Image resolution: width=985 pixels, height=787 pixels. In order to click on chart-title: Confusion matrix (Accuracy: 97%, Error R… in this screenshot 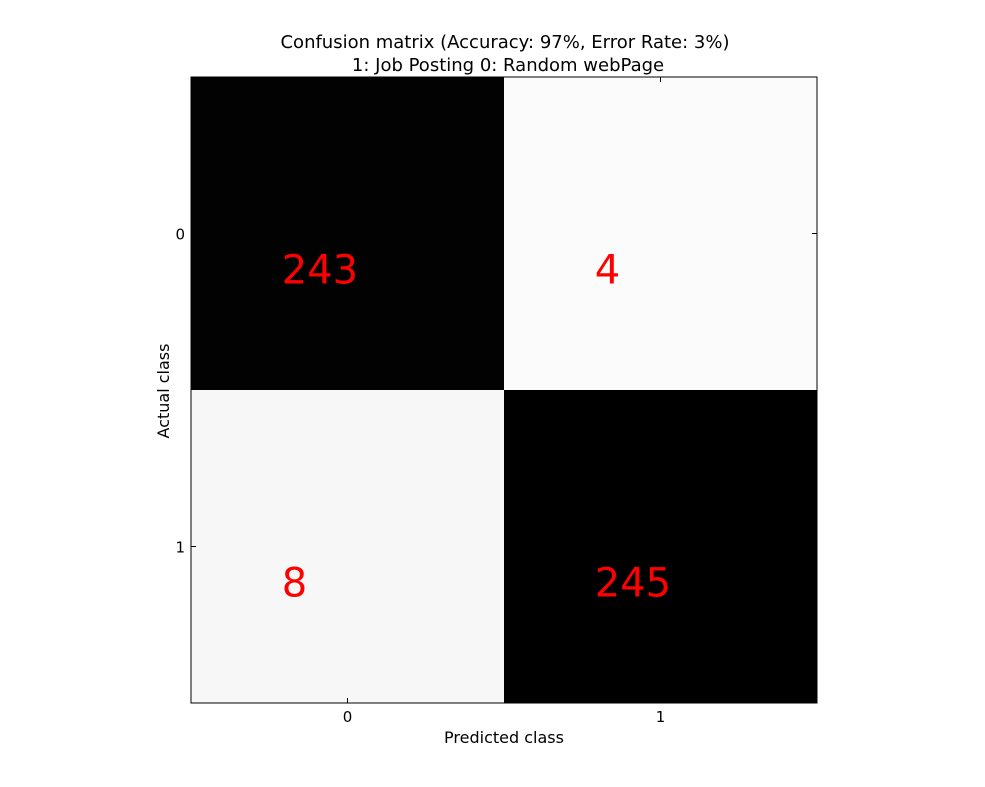, I will do `click(504, 42)`.